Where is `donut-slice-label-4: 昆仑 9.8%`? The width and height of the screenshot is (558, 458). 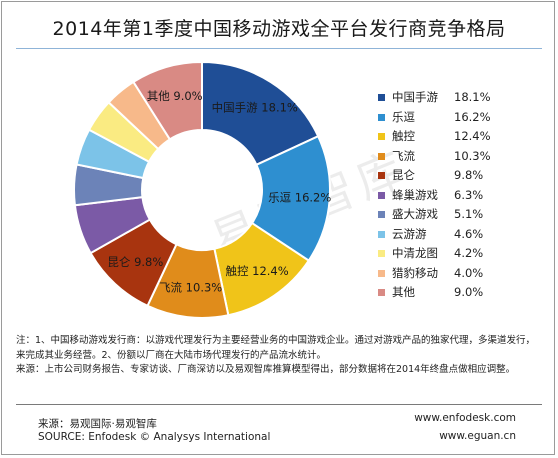 donut-slice-label-4: 昆仑 9.8% is located at coordinates (135, 262).